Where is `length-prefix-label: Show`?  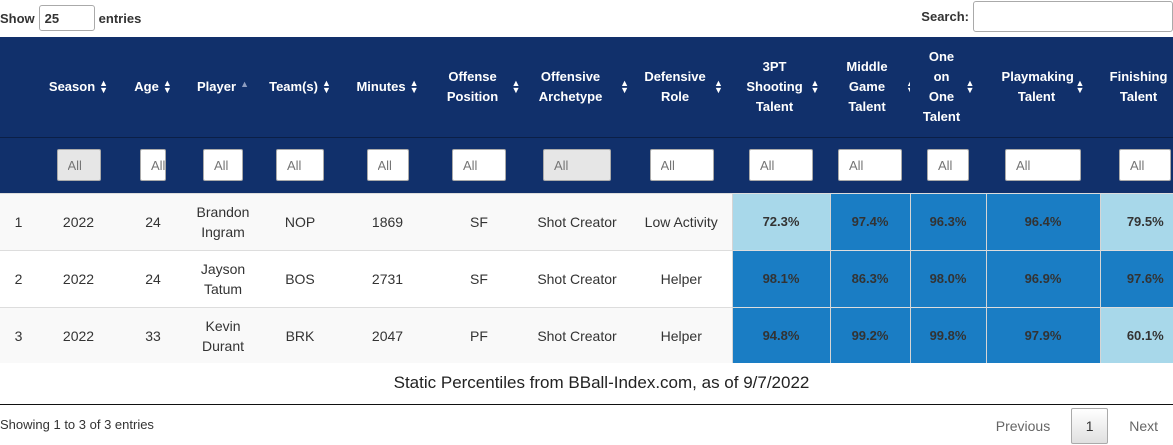 length-prefix-label: Show is located at coordinates (17, 18).